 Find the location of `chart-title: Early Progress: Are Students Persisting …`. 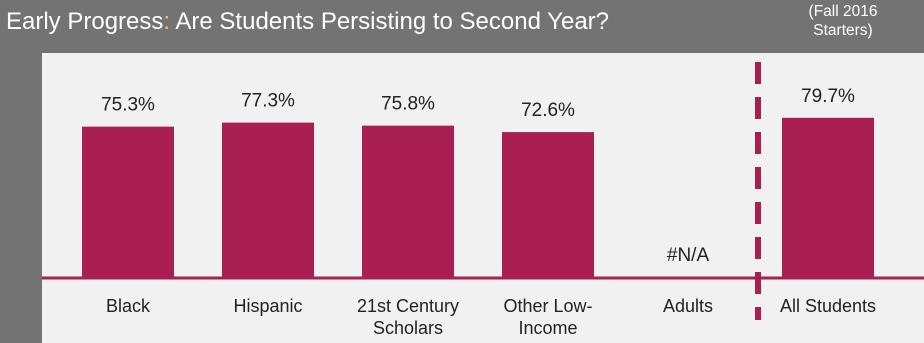

chart-title: Early Progress: Are Students Persisting … is located at coordinates (307, 22).